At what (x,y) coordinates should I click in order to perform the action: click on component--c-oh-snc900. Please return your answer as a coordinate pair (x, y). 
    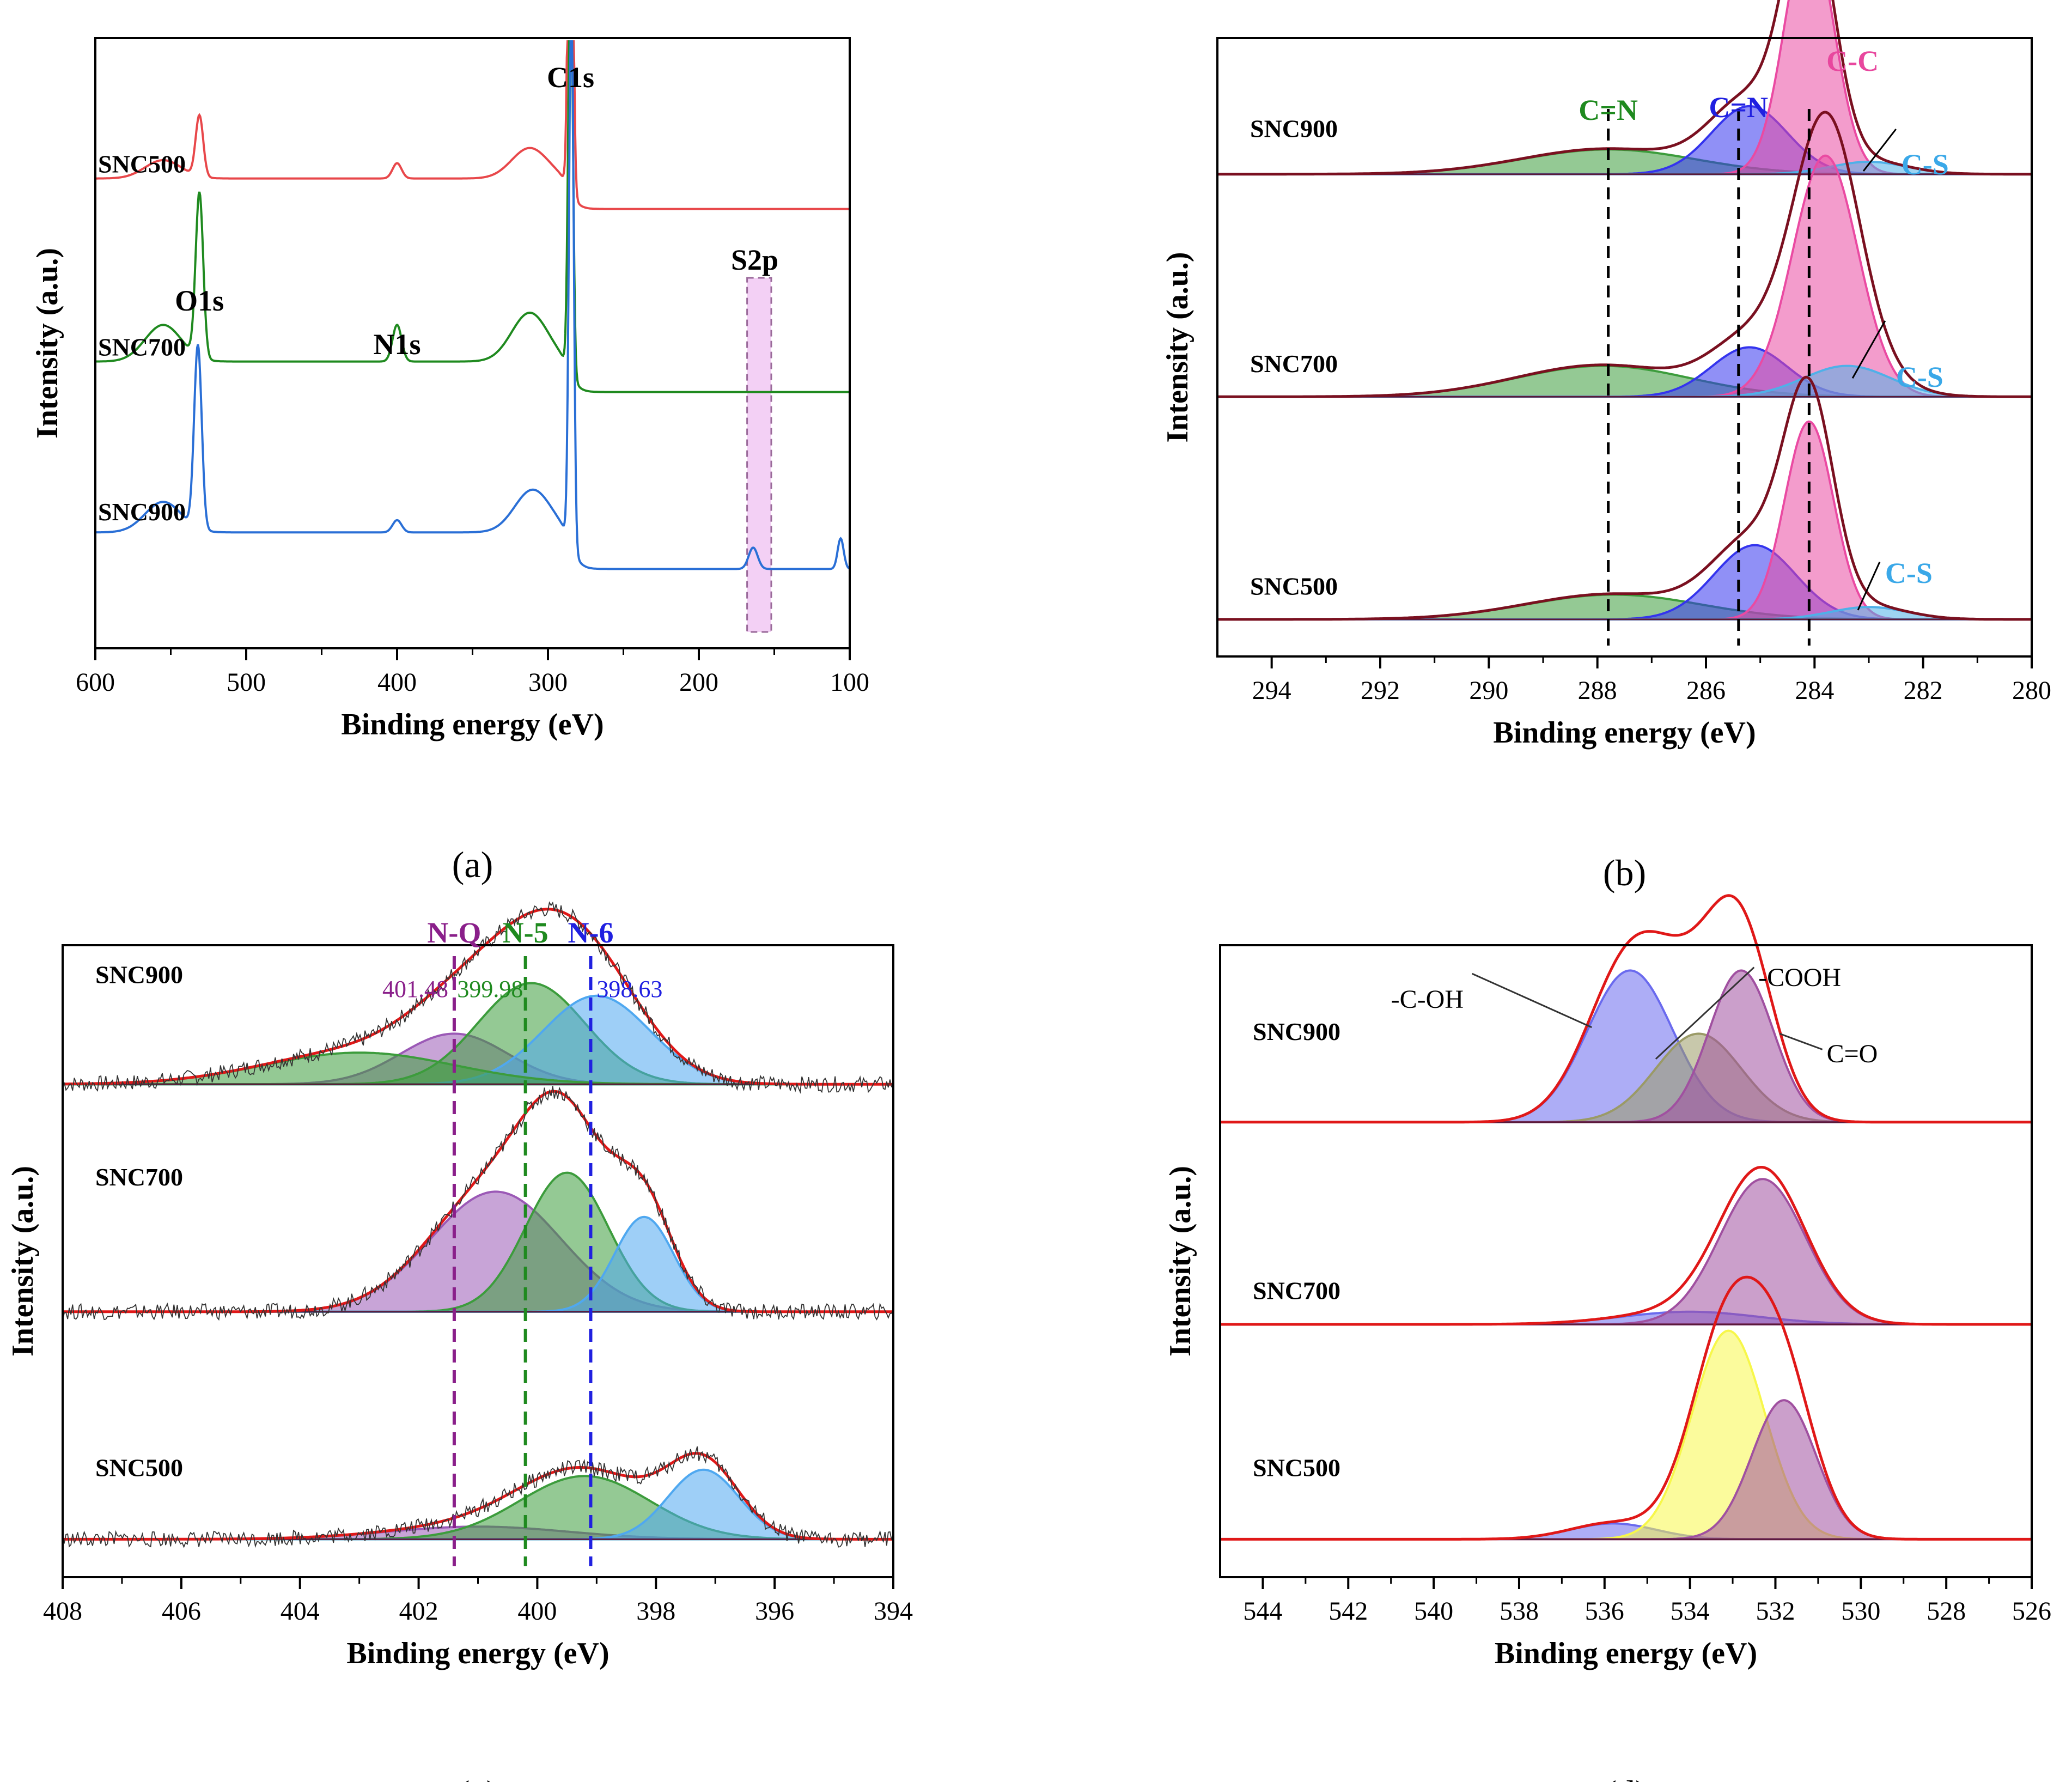
    Looking at the image, I should click on (1626, 1046).